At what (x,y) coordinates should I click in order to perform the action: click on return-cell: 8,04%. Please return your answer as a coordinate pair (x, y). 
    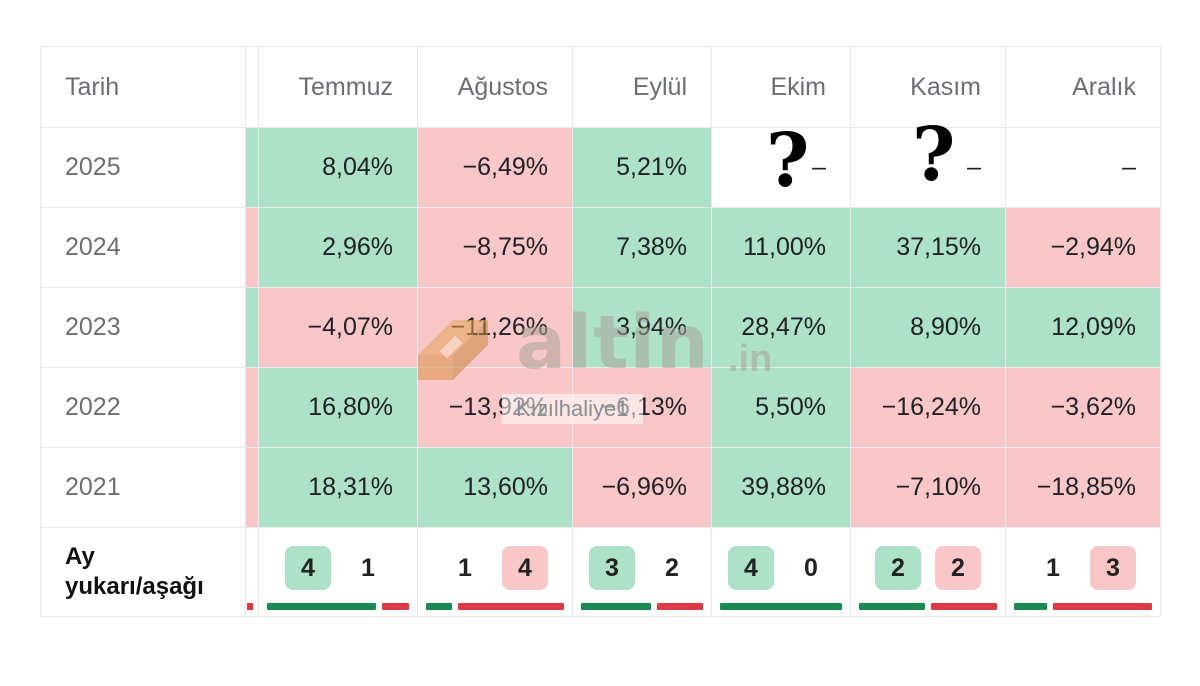
    Looking at the image, I should click on (338, 167).